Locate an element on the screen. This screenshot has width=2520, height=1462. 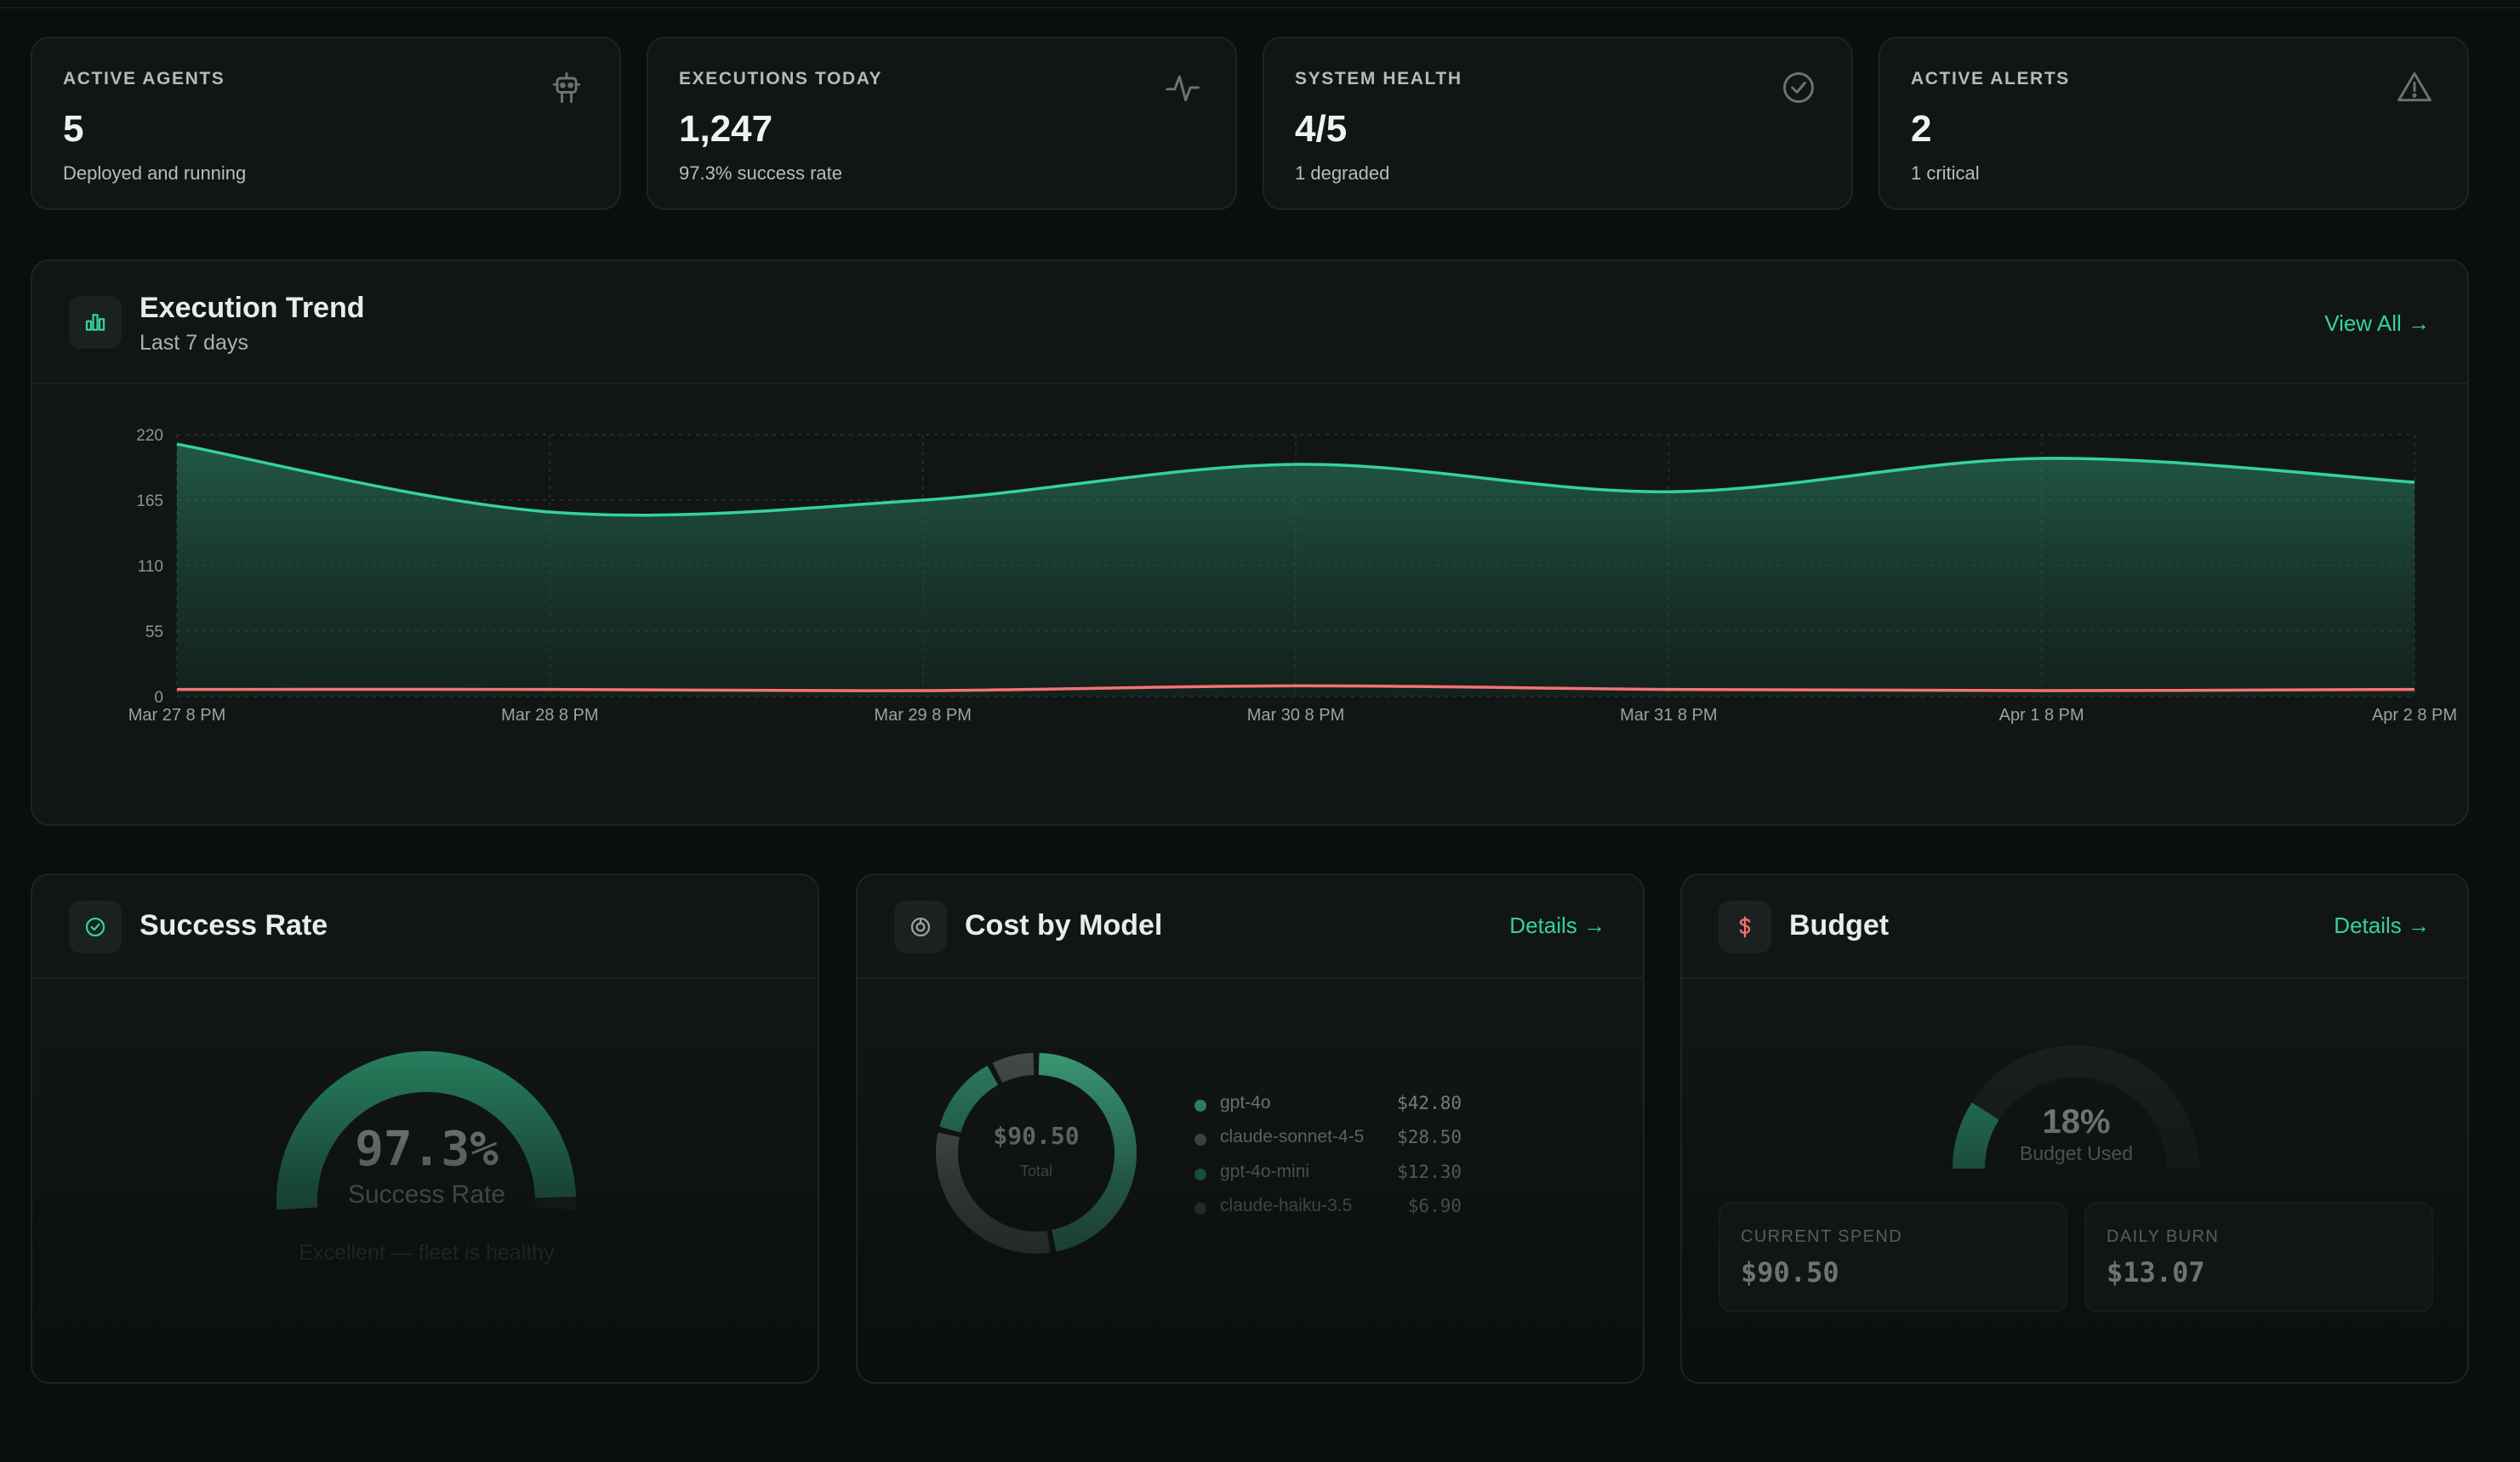
legend-item: claude-haiku-3.5 $6.90 is located at coordinates (1328, 1208).